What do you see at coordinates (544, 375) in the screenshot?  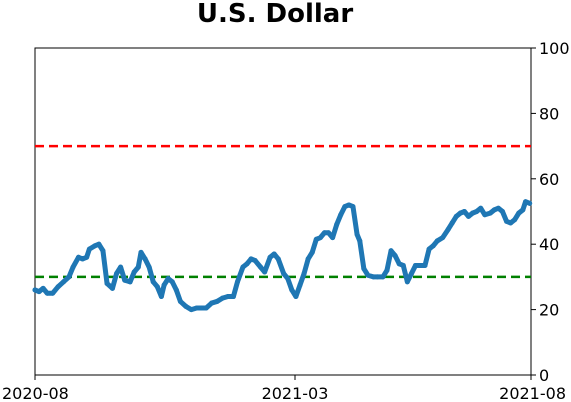 I see `y-tick-label: 0` at bounding box center [544, 375].